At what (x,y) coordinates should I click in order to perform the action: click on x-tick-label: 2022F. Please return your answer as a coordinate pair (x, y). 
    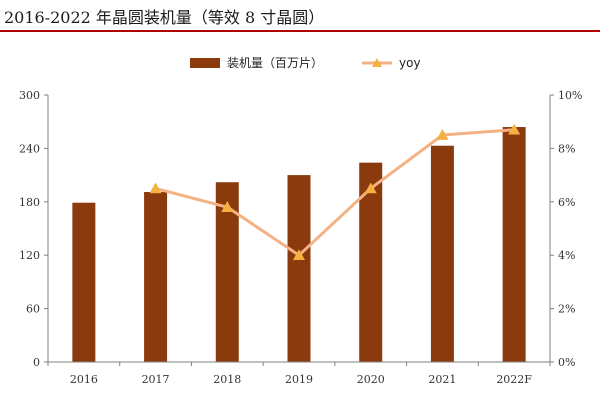
    Looking at the image, I should click on (514, 379).